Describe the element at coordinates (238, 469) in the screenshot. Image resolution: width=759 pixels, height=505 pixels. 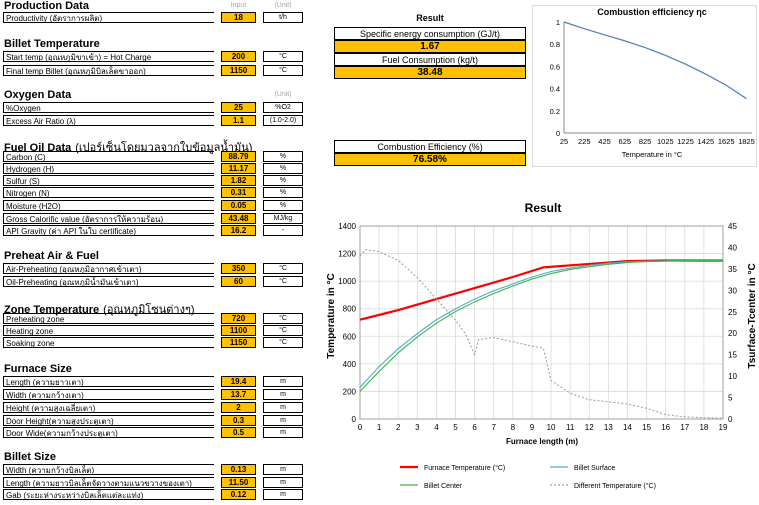
I see `input-value-cell: 0.13` at that location.